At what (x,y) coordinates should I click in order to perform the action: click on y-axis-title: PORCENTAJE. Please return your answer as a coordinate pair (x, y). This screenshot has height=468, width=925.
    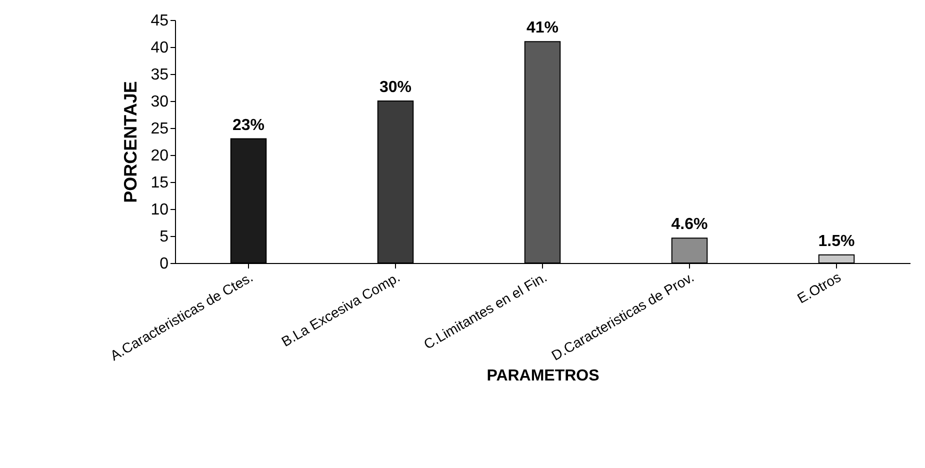
    Looking at the image, I should click on (130, 142).